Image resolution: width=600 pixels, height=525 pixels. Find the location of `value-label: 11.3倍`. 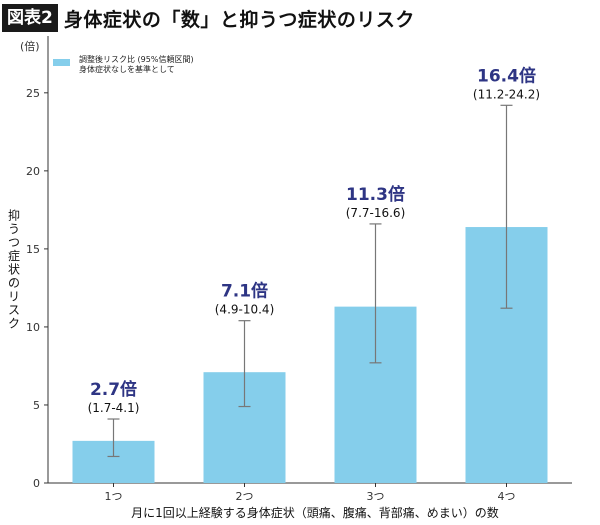

value-label: 11.3倍 is located at coordinates (375, 194).